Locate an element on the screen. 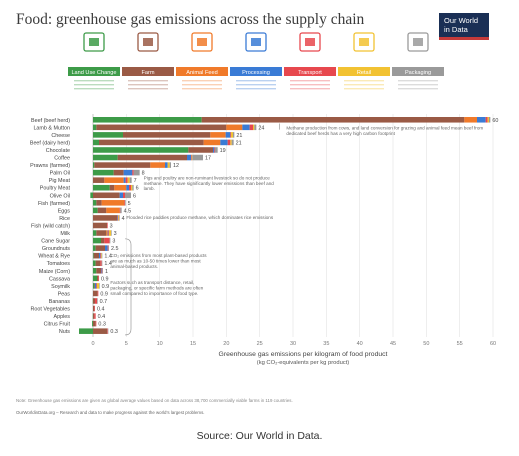 This screenshot has width=519, height=456. category-label: Chocolate is located at coordinates (58, 151).